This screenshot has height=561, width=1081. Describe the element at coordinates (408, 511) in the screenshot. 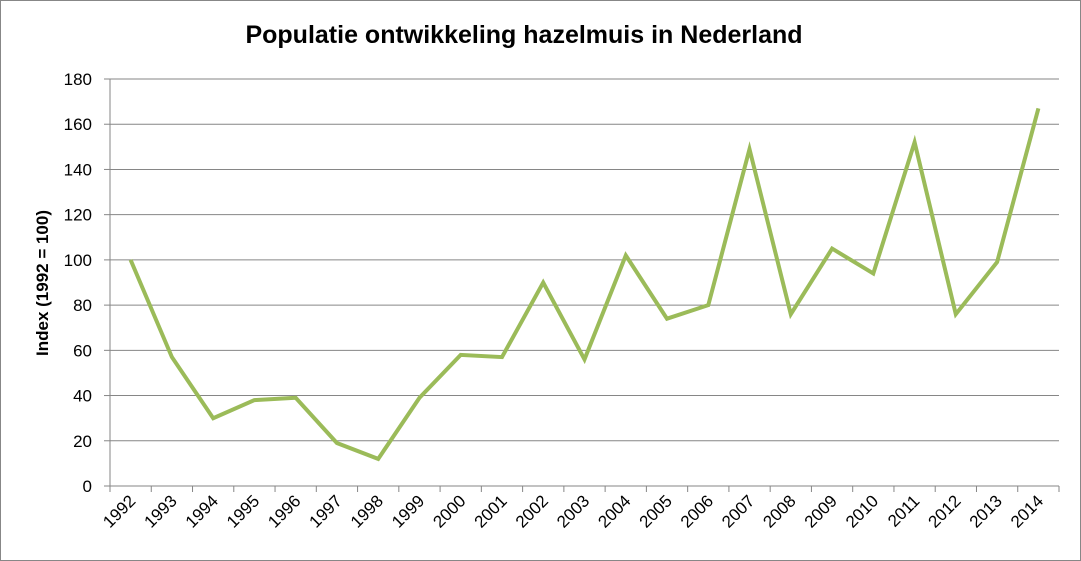

I see `x-tick-label: 1999` at that location.